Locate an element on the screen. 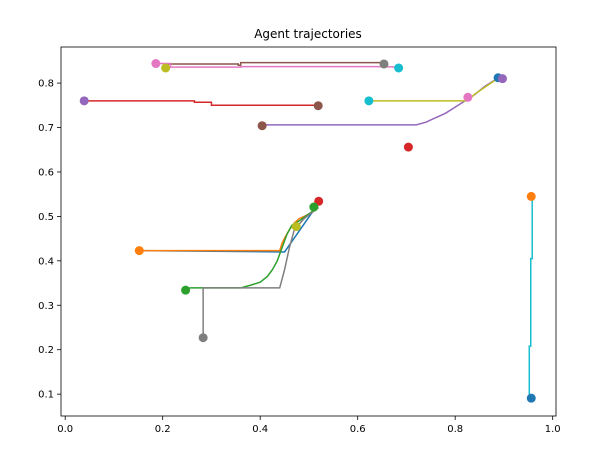  y-tick-label: 0.4 is located at coordinates (46, 261).